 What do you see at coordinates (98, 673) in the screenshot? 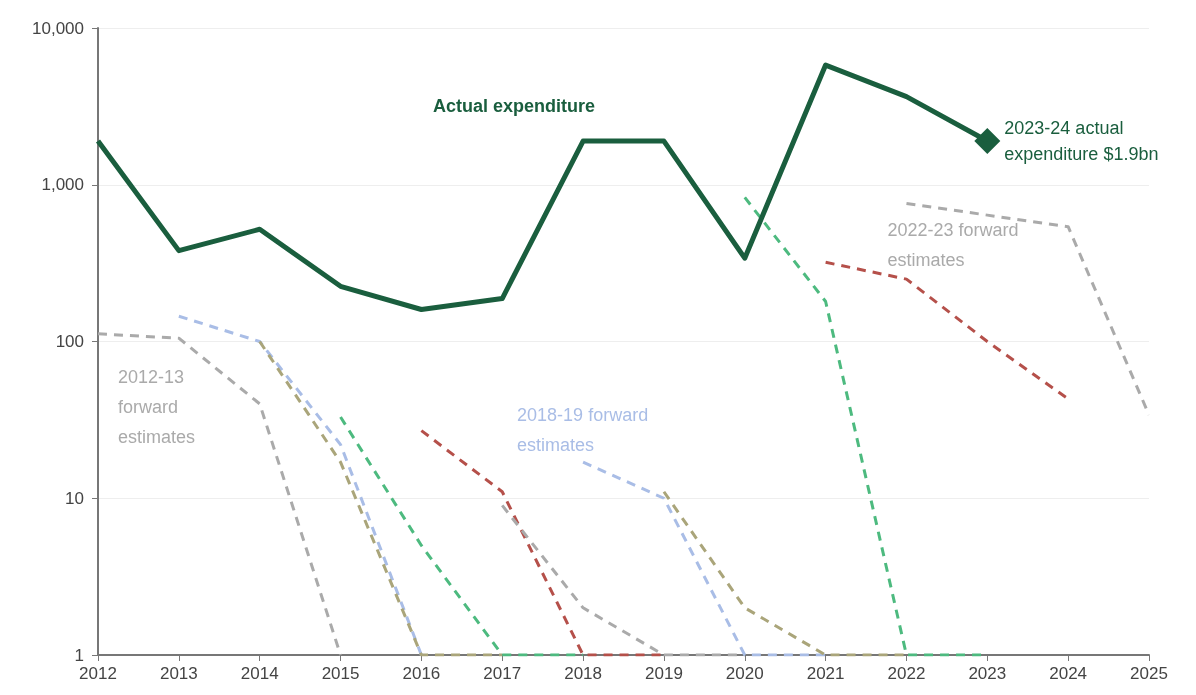
I see `x-tick-label: 2012` at bounding box center [98, 673].